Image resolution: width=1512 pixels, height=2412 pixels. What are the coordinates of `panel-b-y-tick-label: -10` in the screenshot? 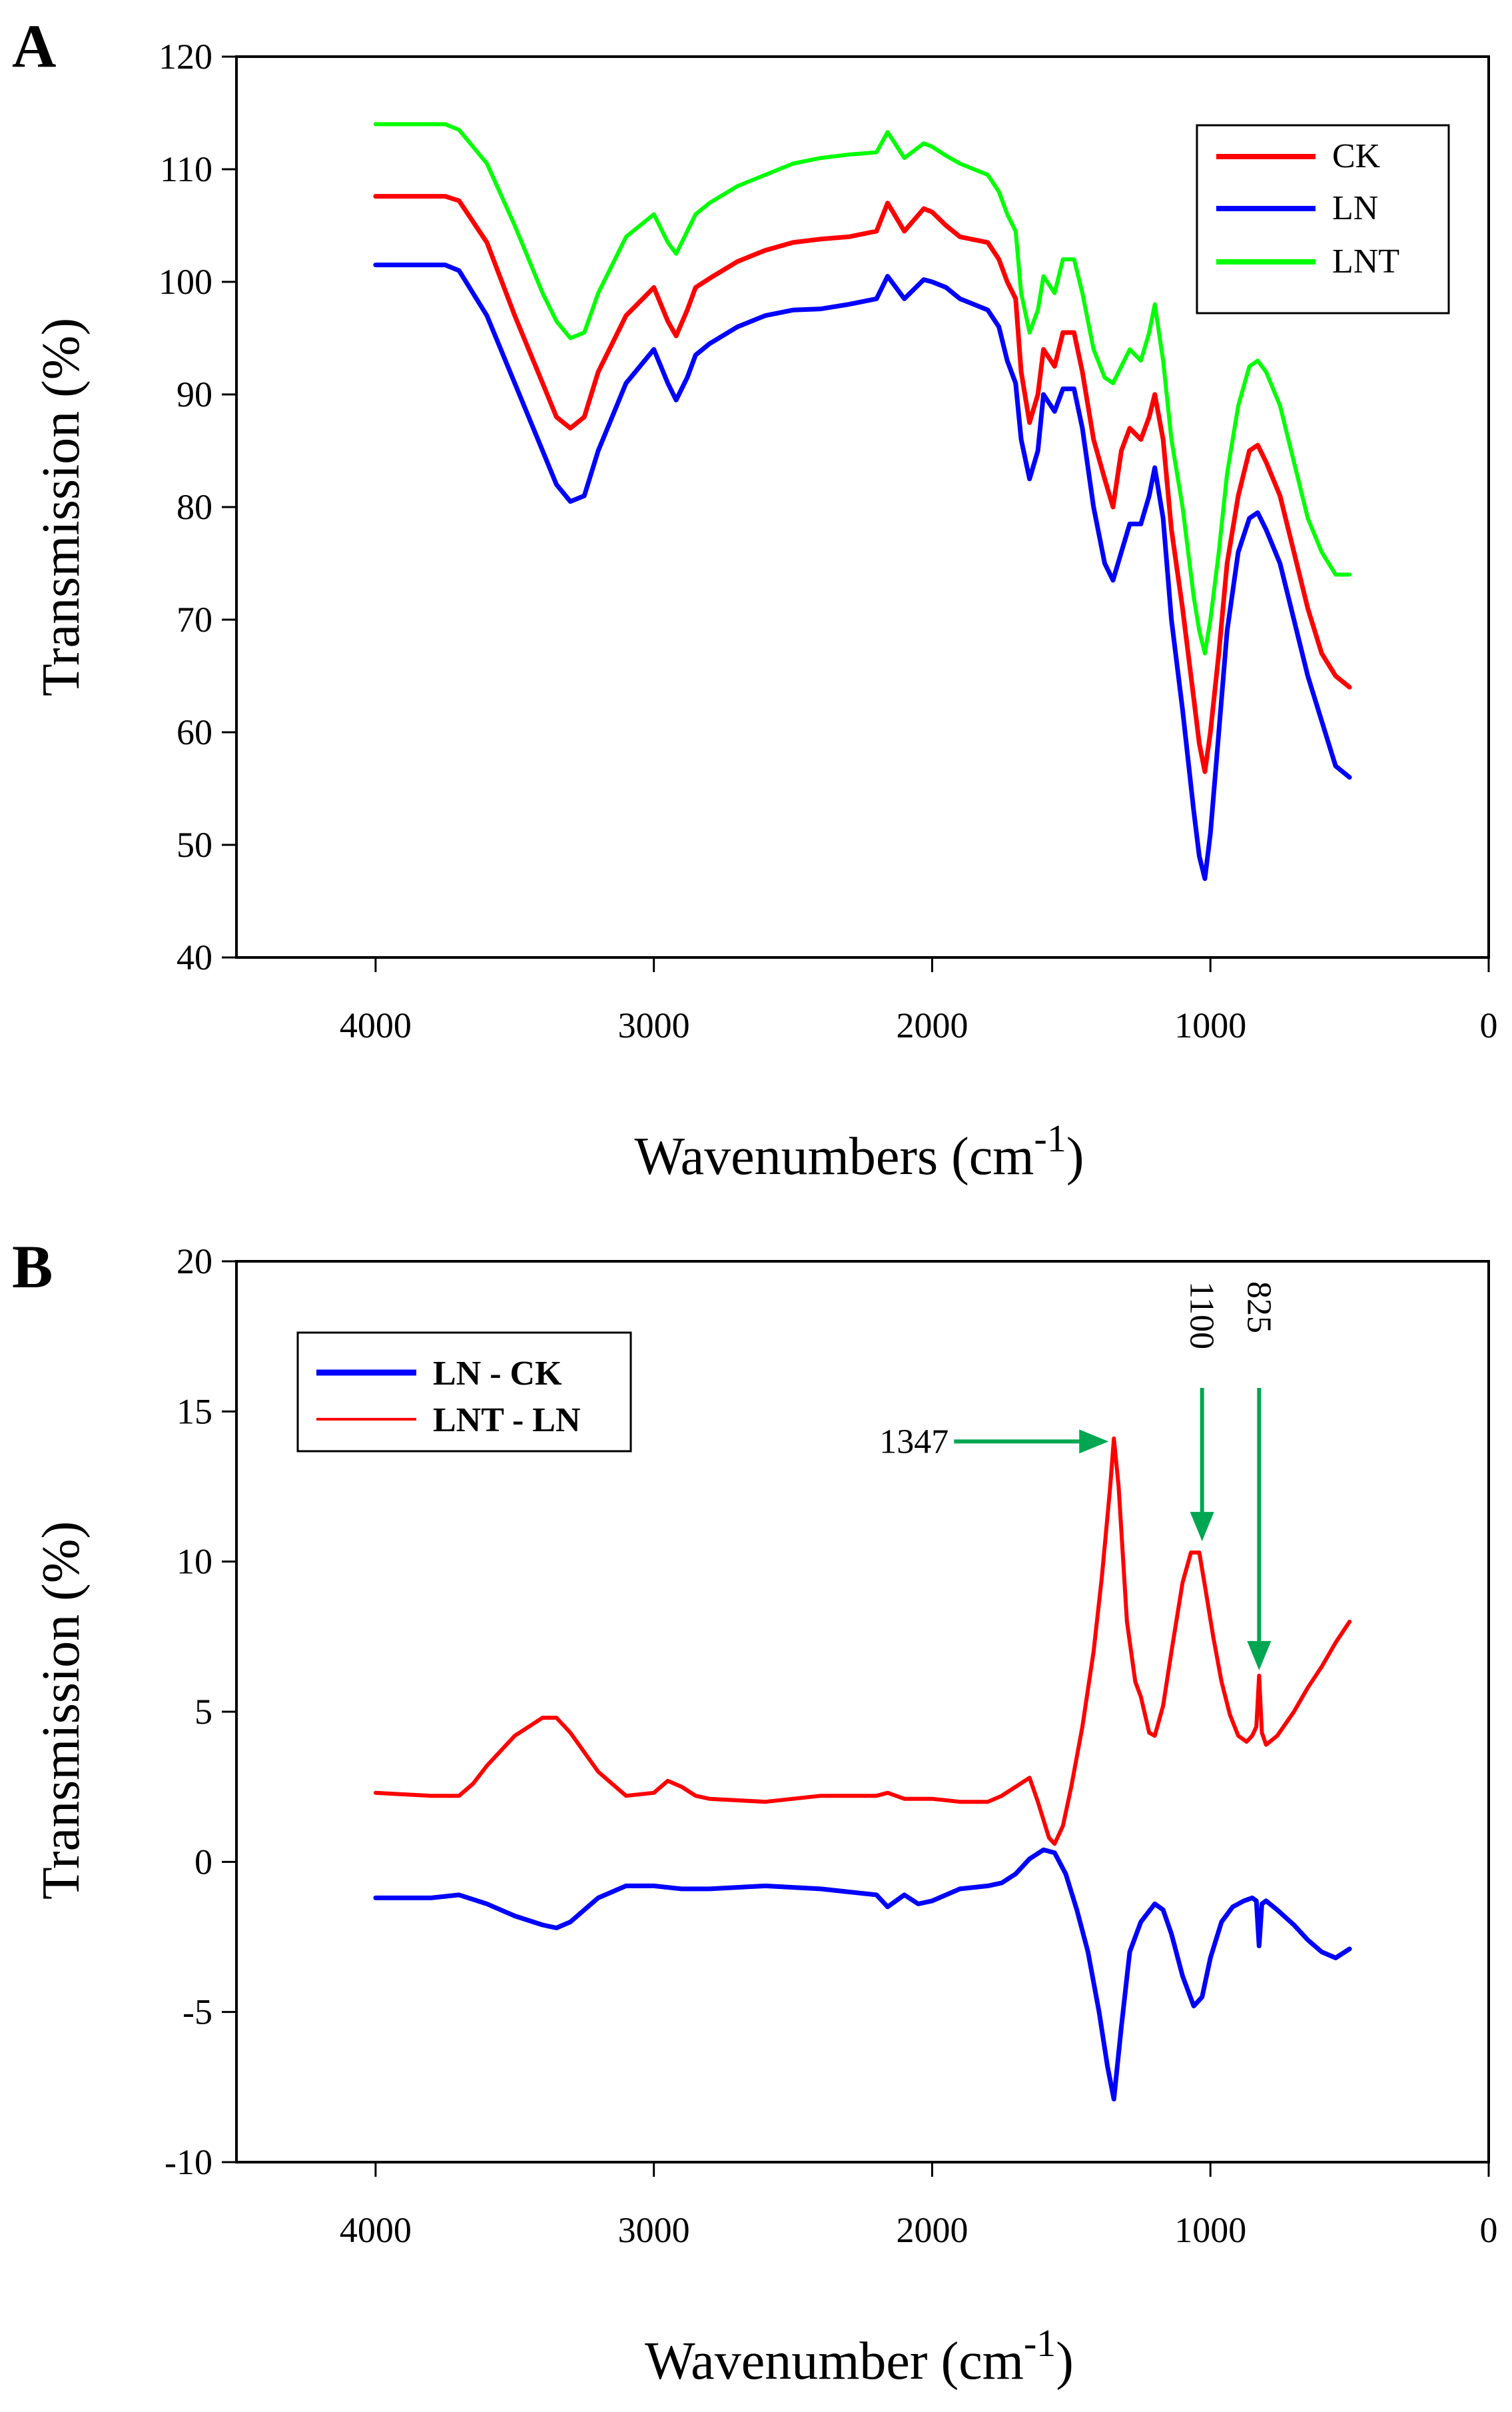 It's located at (189, 2162).